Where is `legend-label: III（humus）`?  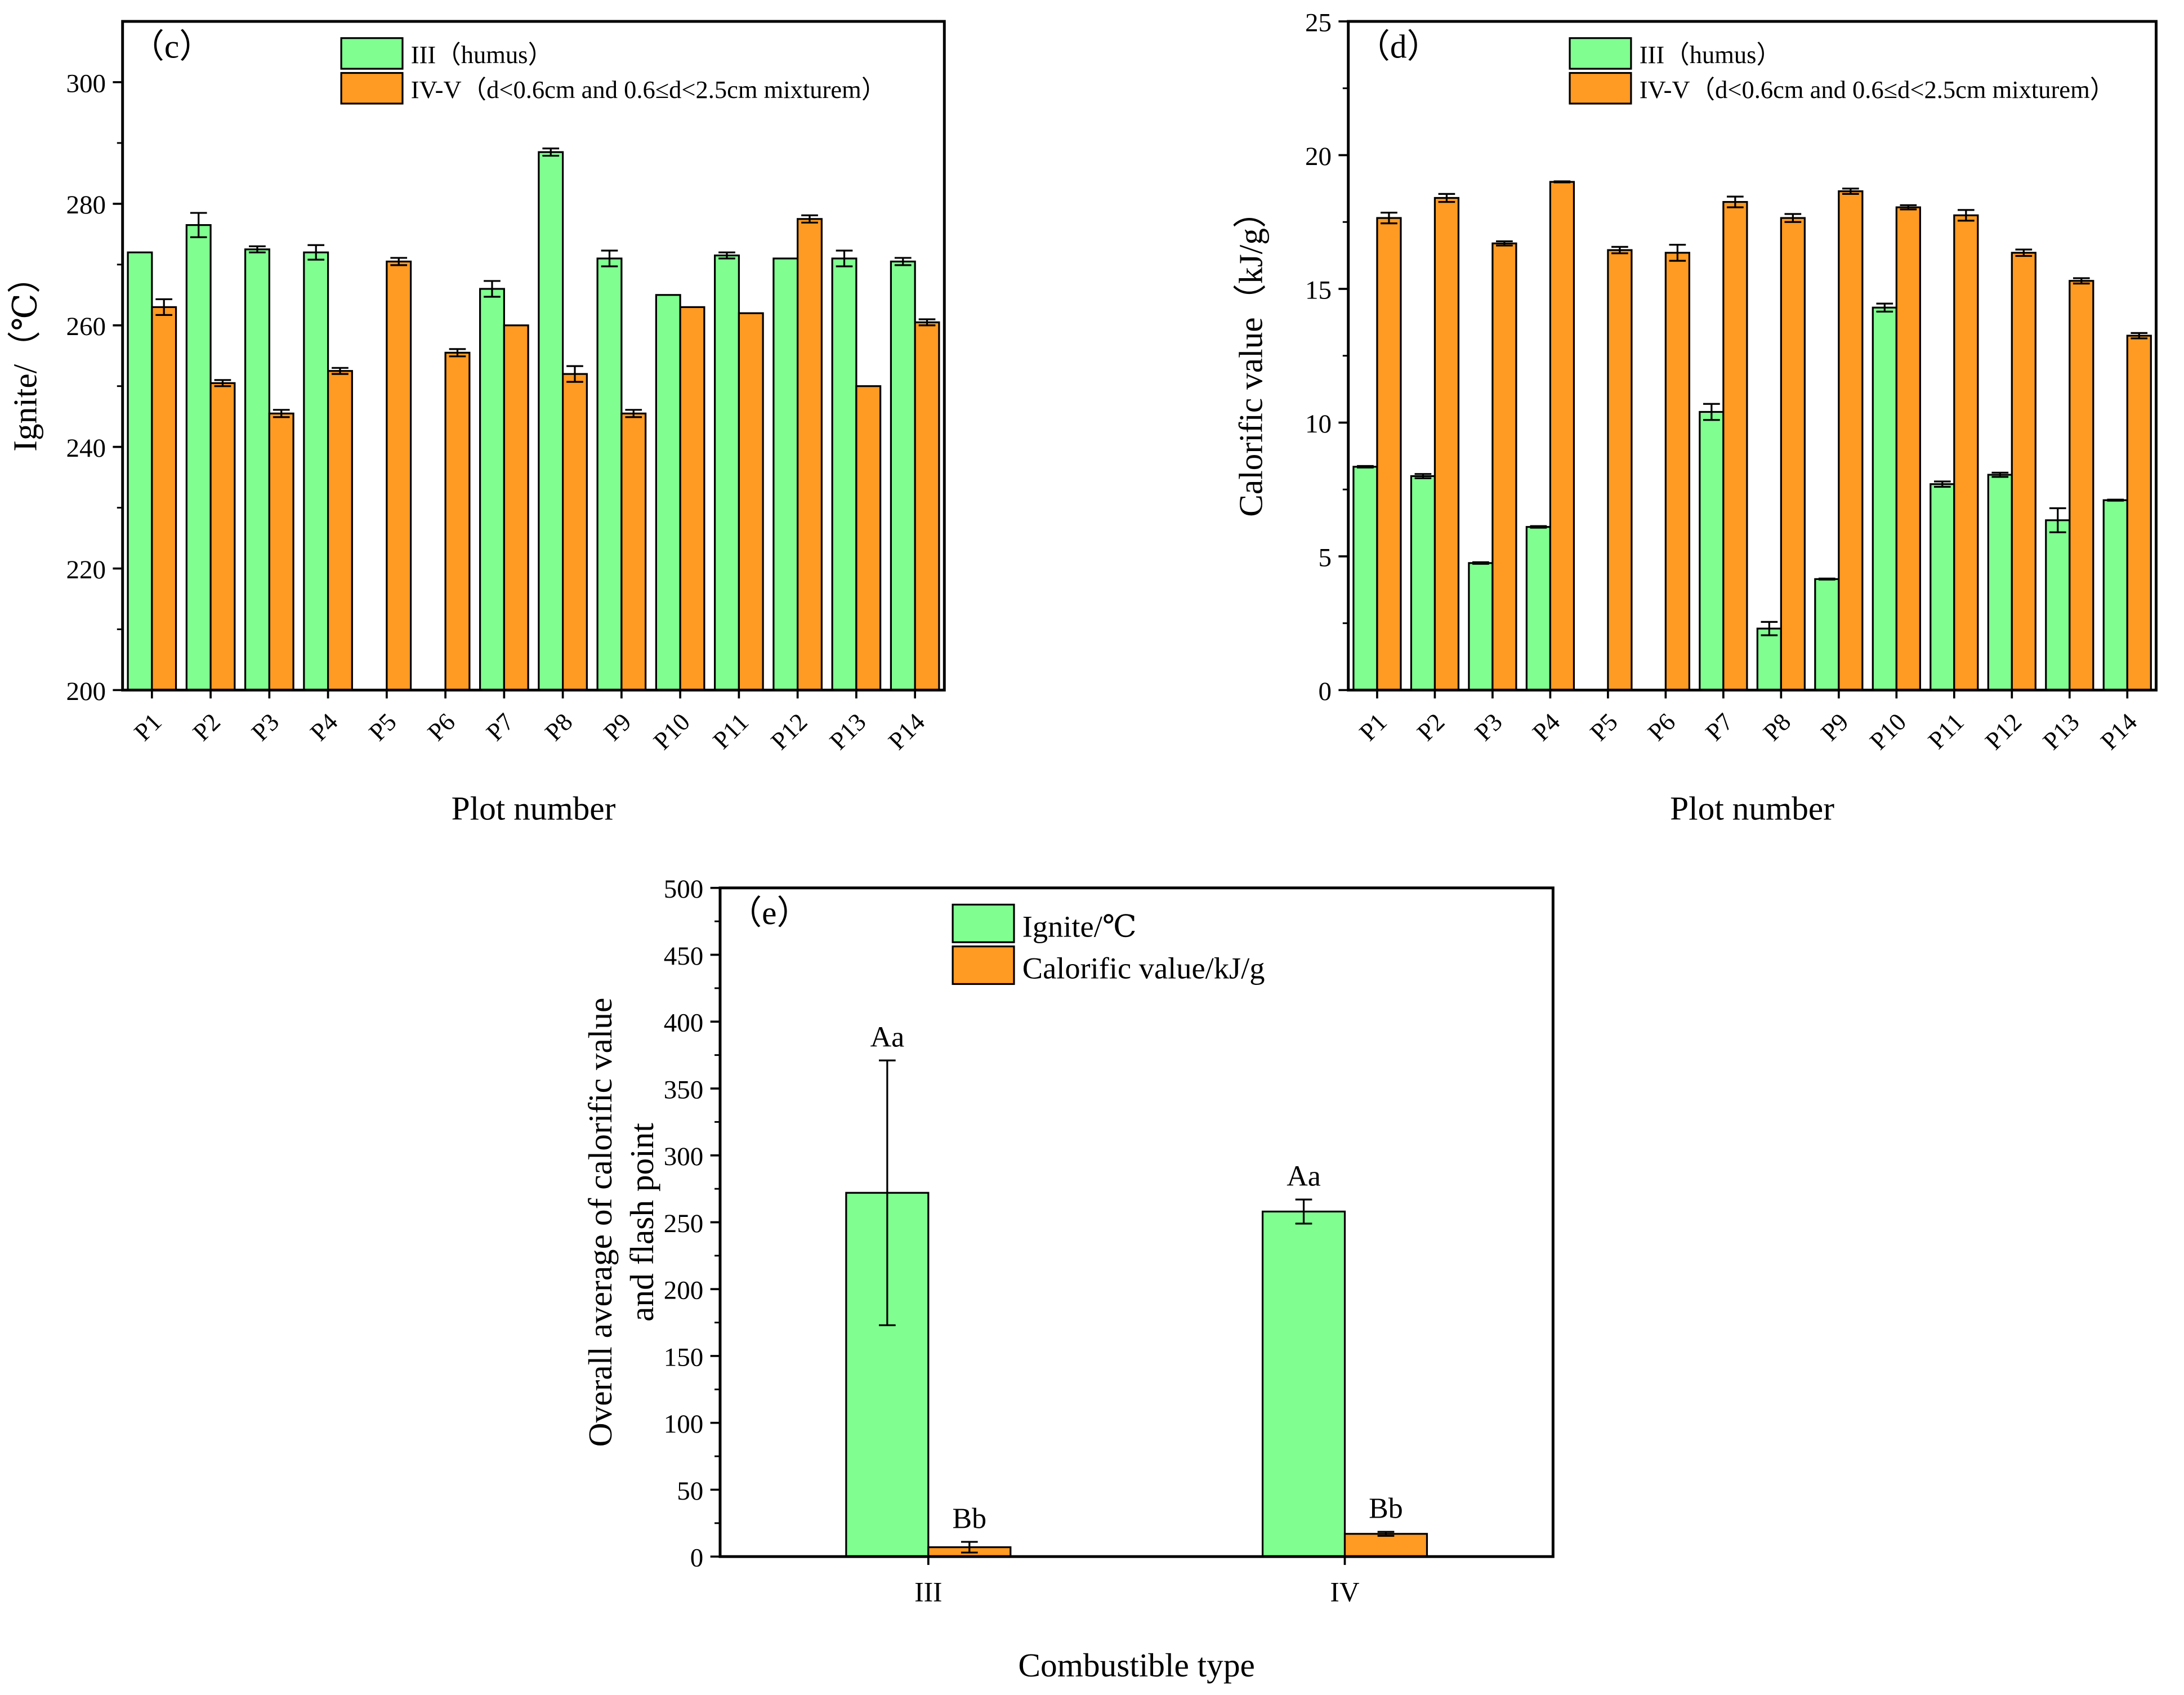
legend-label: III（humus） is located at coordinates (1710, 55).